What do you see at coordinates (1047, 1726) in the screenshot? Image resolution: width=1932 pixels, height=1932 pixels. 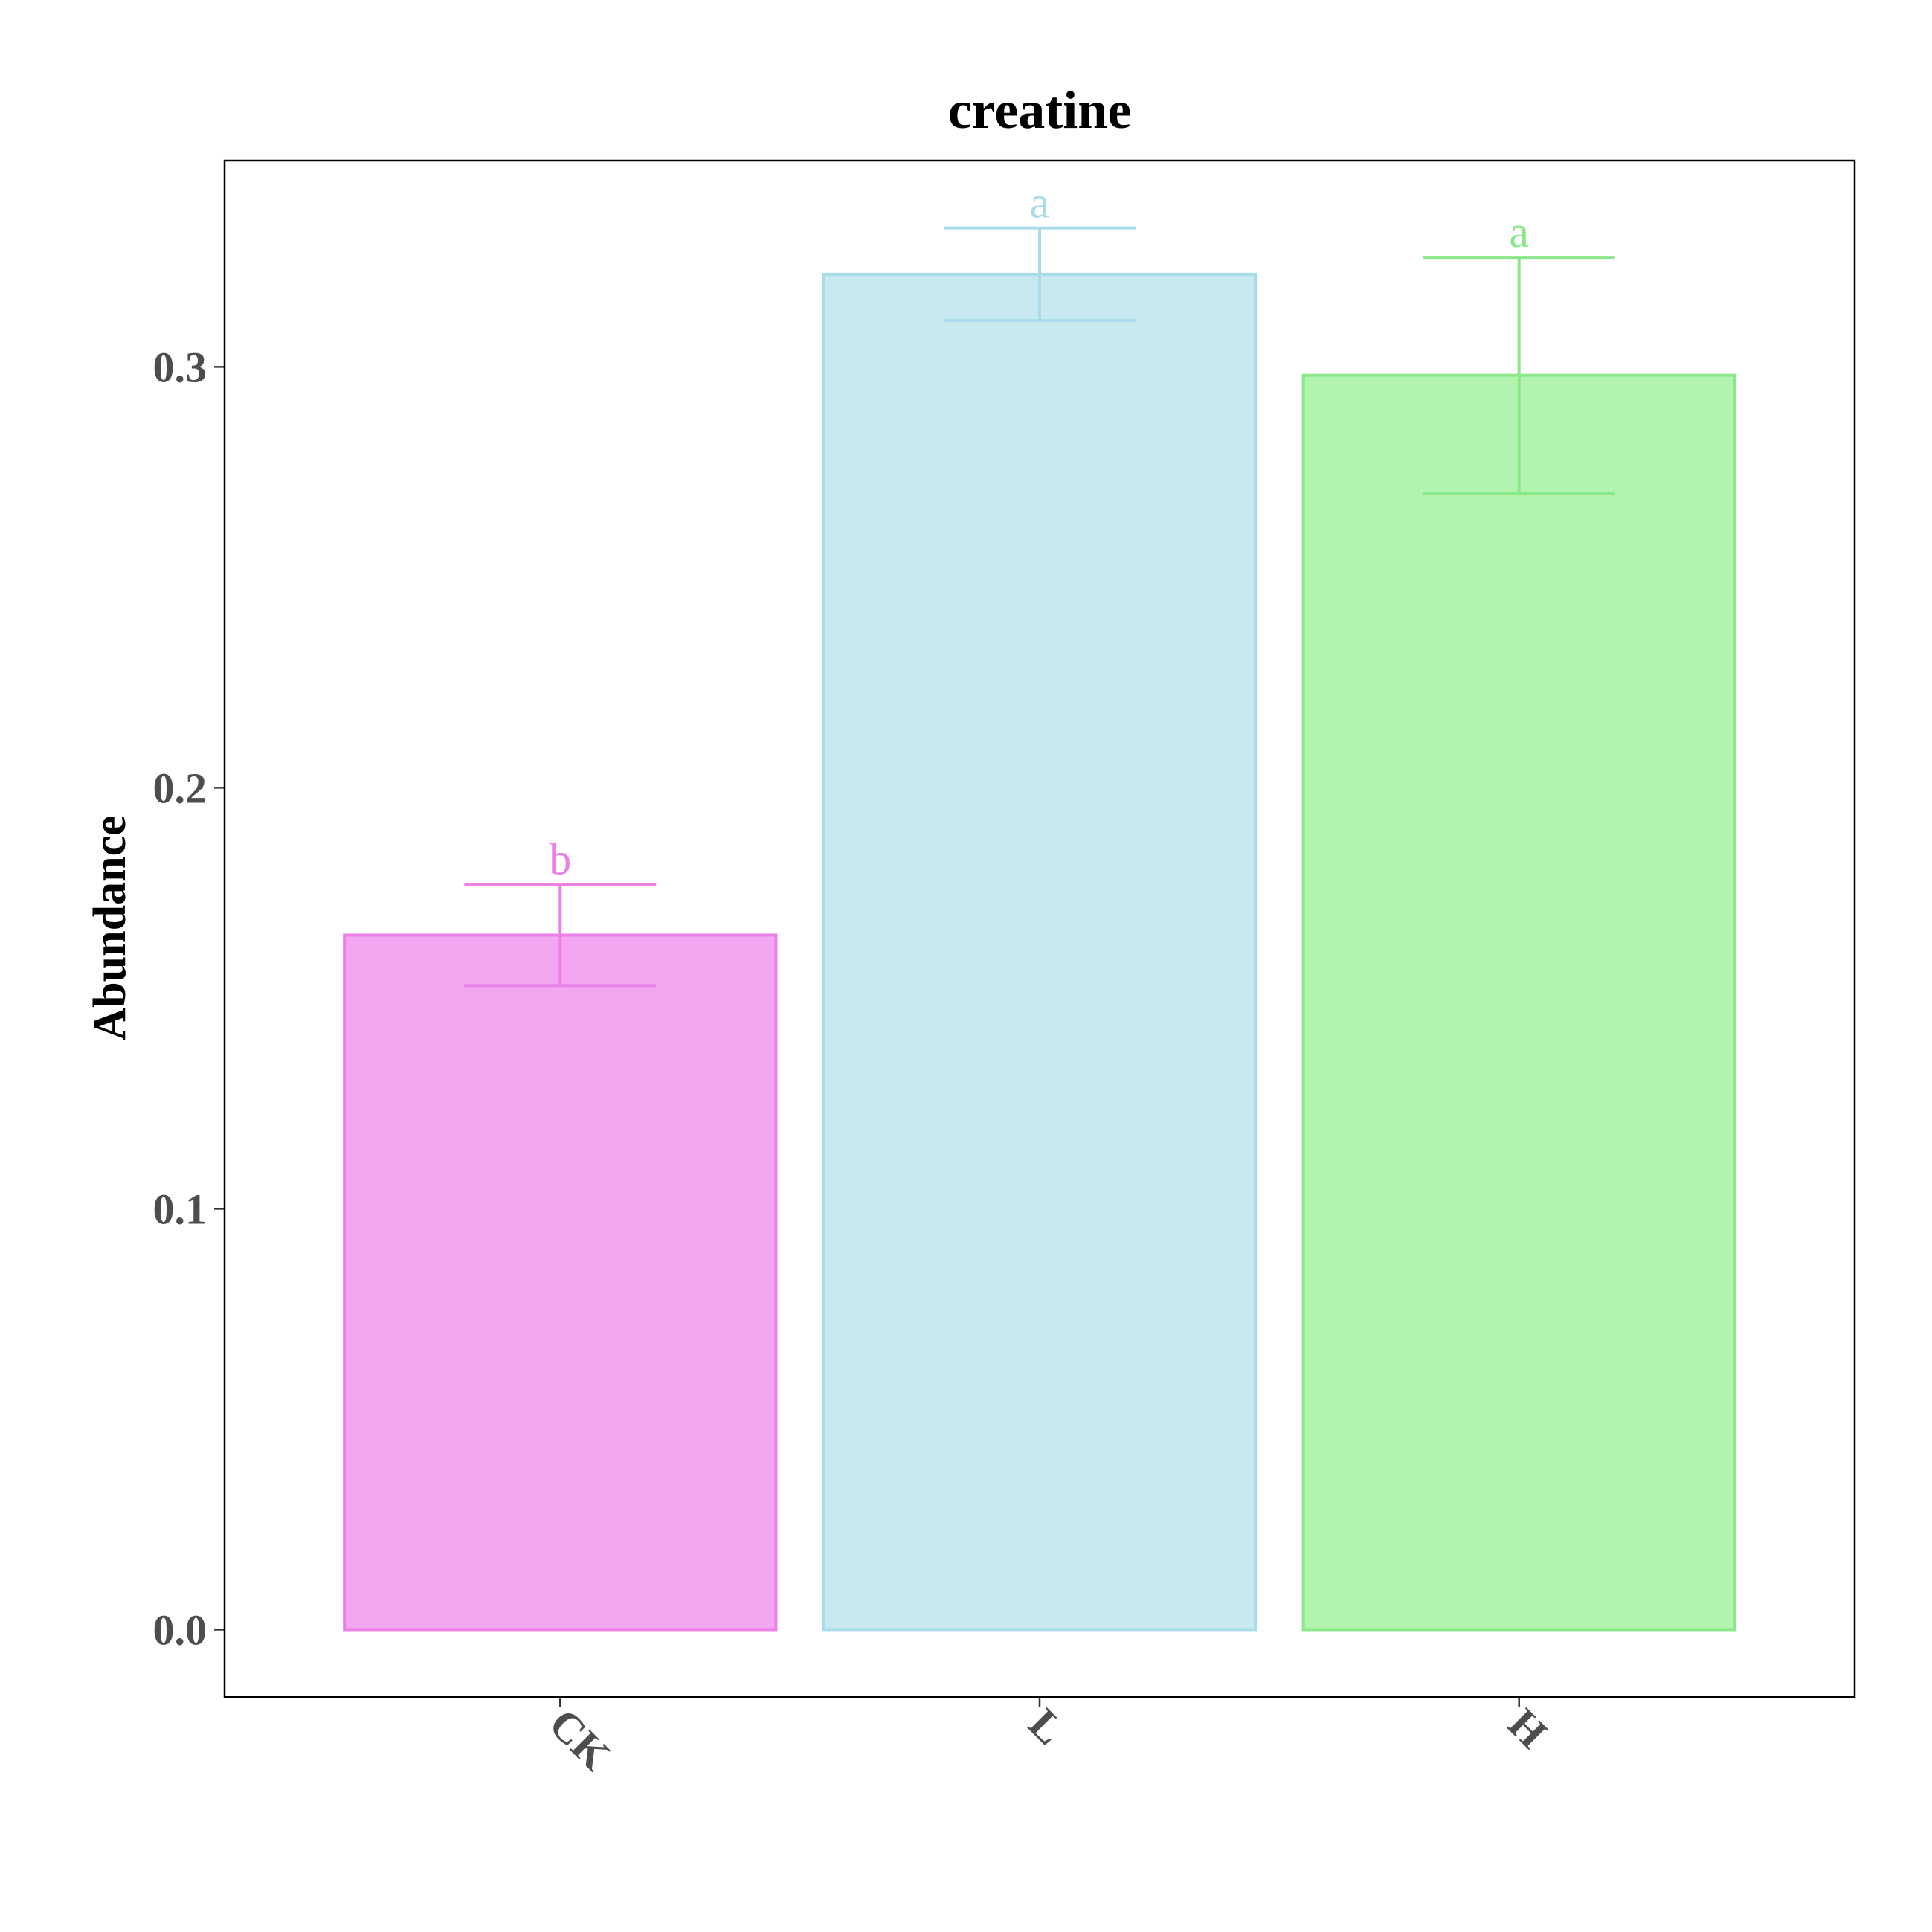 I see `x-tick-label-L: L` at bounding box center [1047, 1726].